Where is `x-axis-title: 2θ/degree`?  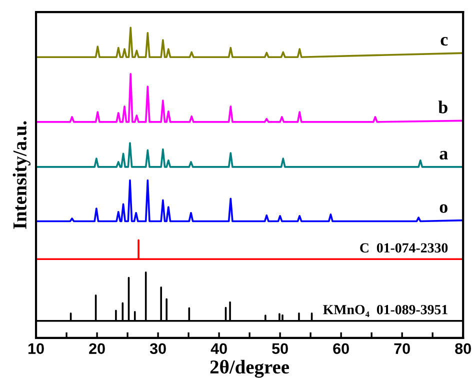
x-axis-title: 2θ/degree is located at coordinates (250, 369).